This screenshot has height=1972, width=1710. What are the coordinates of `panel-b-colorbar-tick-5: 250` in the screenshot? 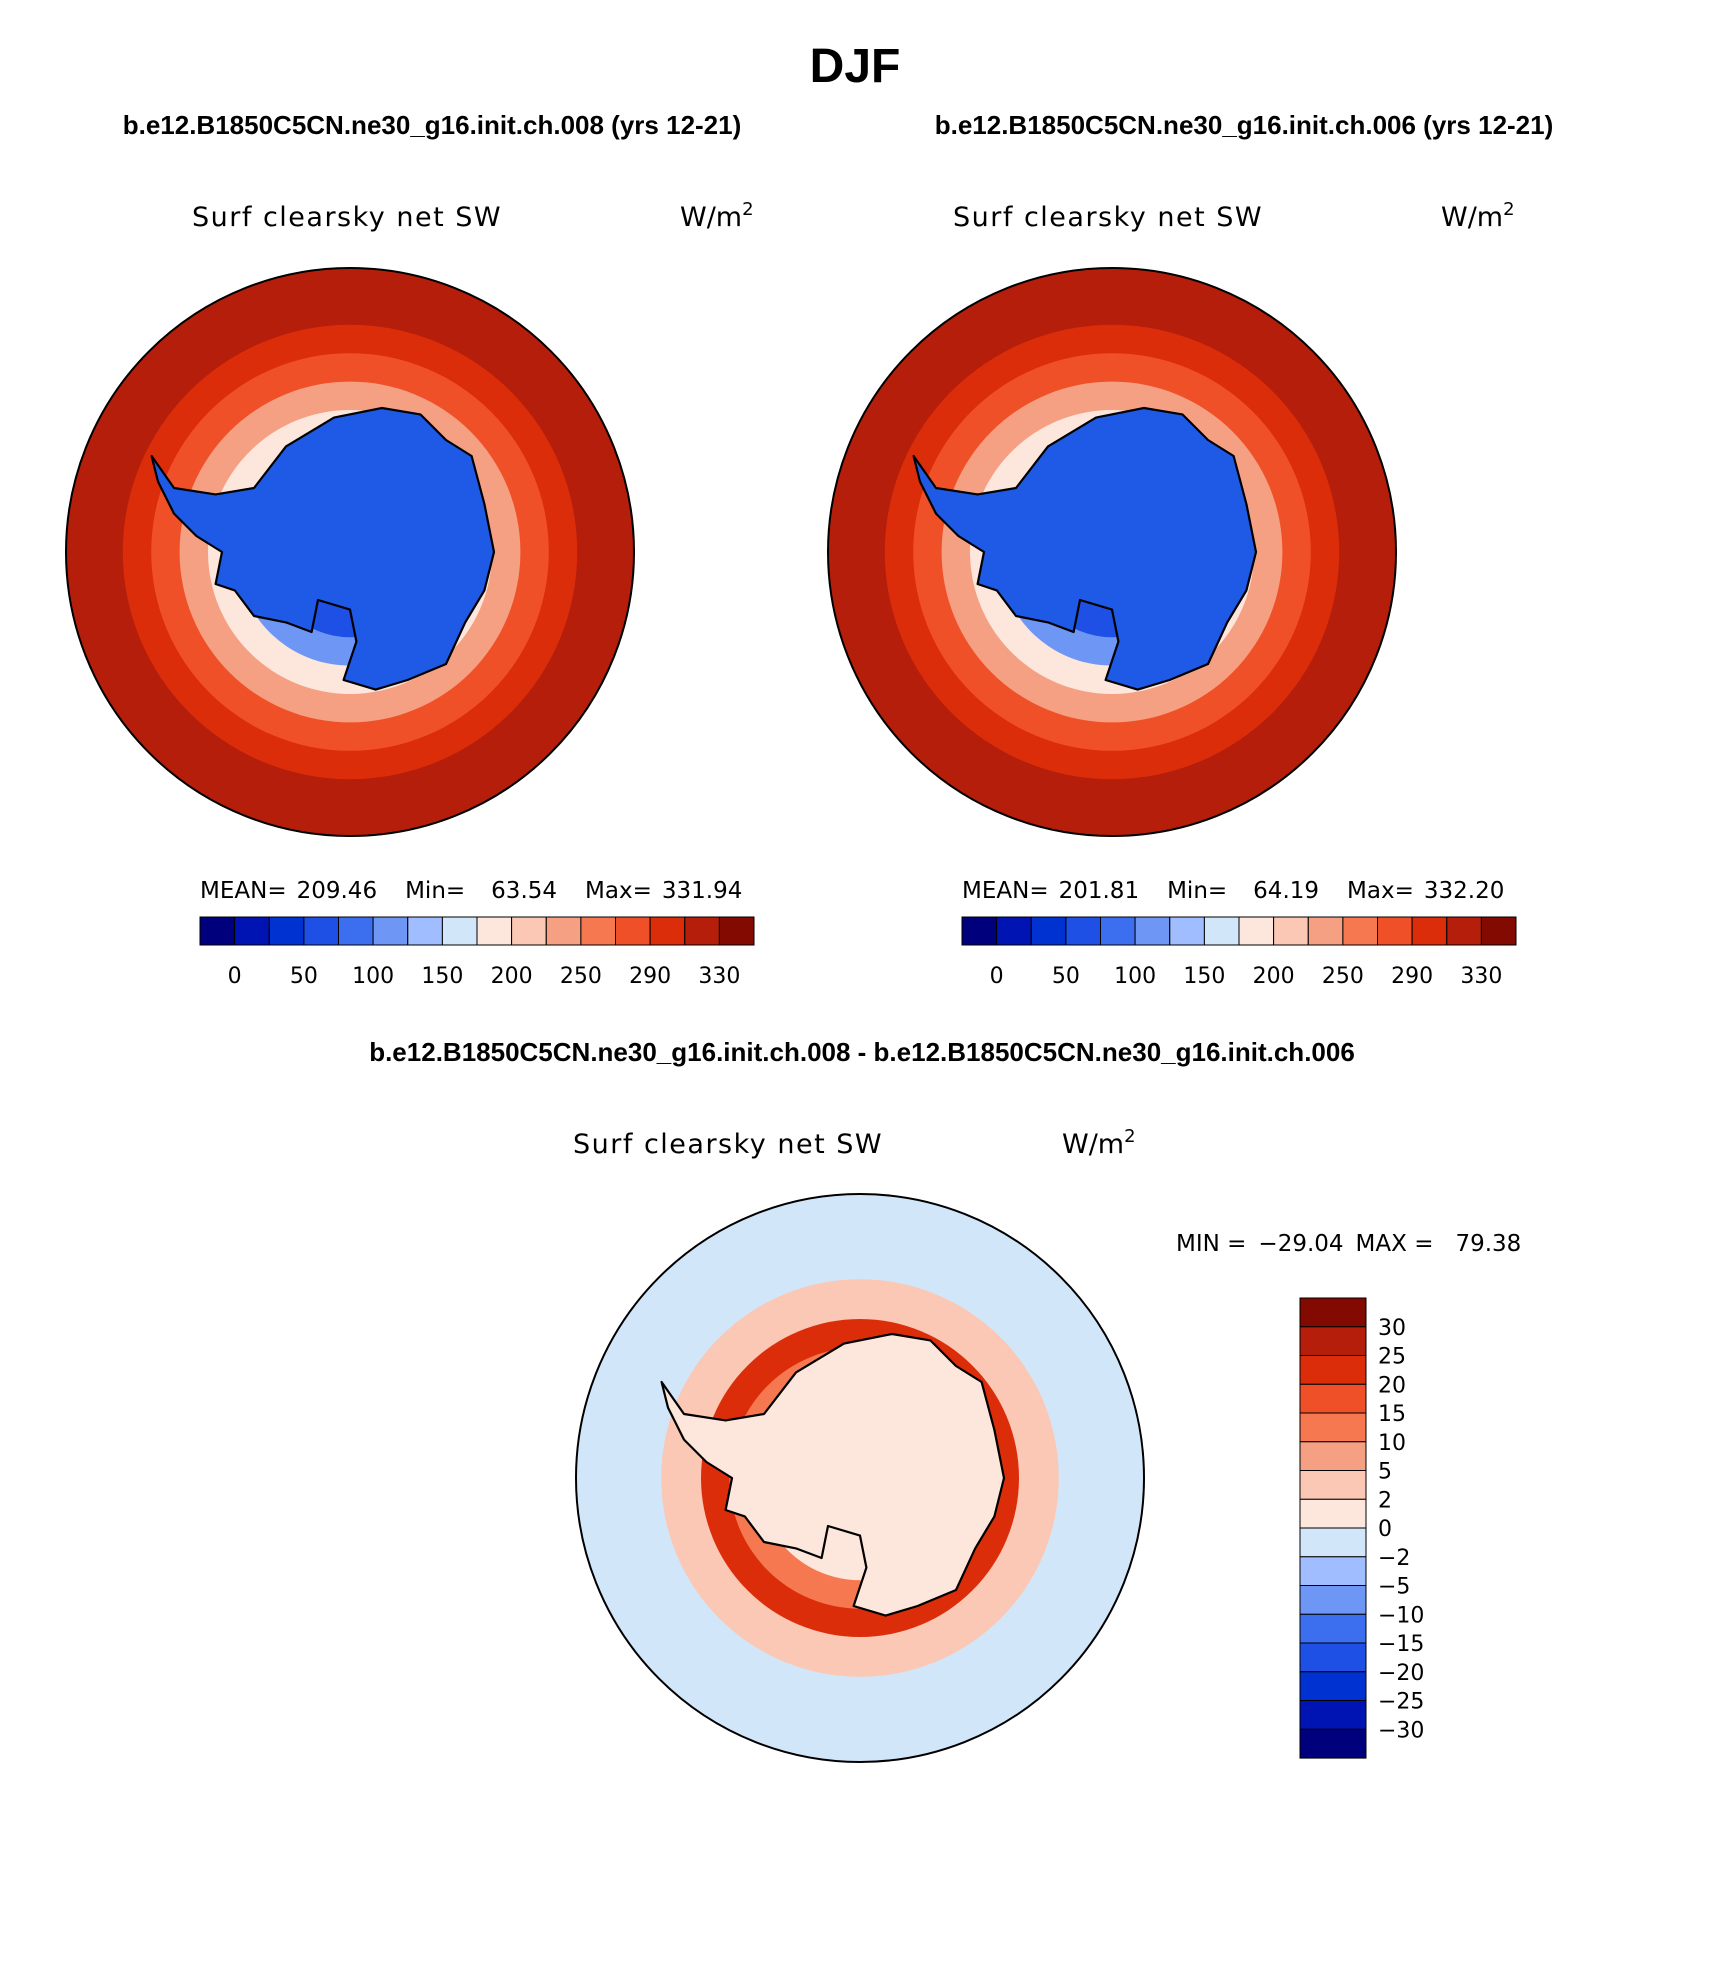 It's located at (1343, 976).